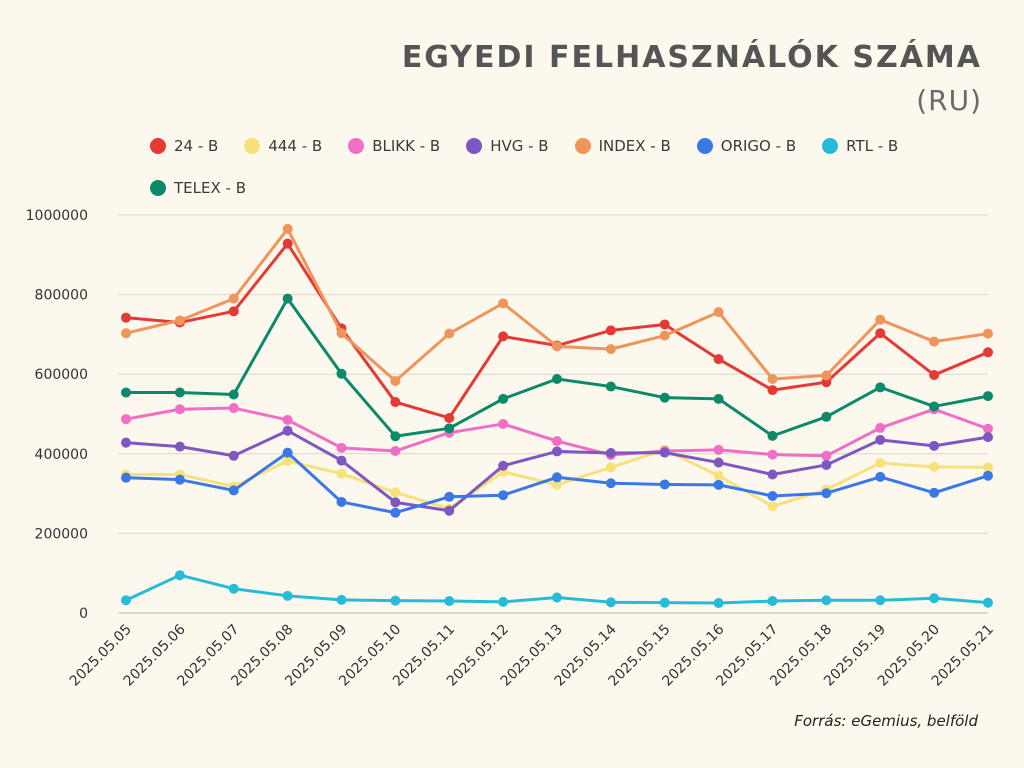 The image size is (1024, 768). What do you see at coordinates (196, 146) in the screenshot?
I see `legend-label: 24 - B` at bounding box center [196, 146].